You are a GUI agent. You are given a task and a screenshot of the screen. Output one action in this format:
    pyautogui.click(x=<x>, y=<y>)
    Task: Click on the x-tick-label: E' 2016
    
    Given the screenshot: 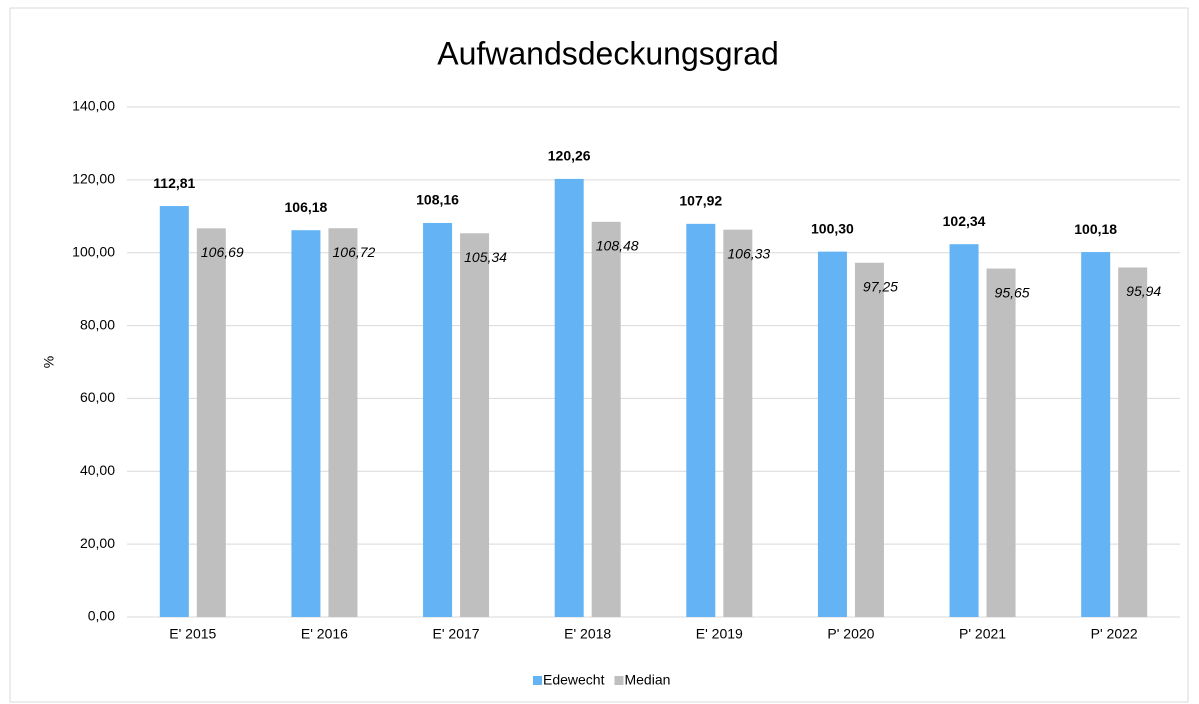 What is the action you would take?
    pyautogui.click(x=324, y=634)
    